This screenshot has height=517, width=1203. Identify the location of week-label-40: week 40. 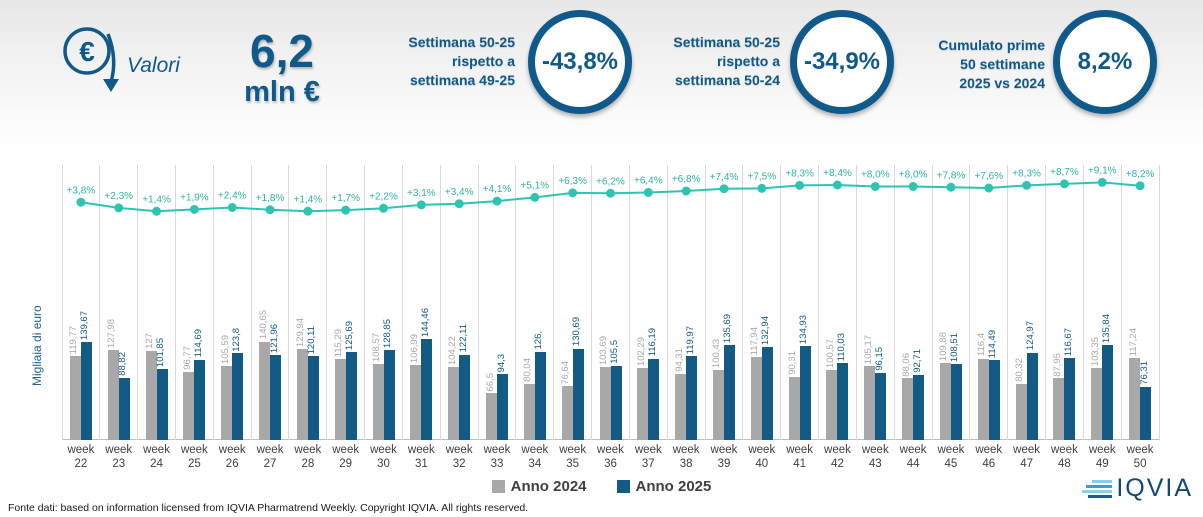
(762, 457).